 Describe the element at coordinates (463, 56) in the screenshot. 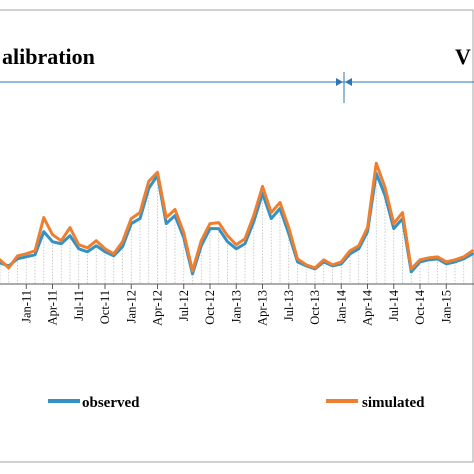

I see `validation-label: V` at that location.